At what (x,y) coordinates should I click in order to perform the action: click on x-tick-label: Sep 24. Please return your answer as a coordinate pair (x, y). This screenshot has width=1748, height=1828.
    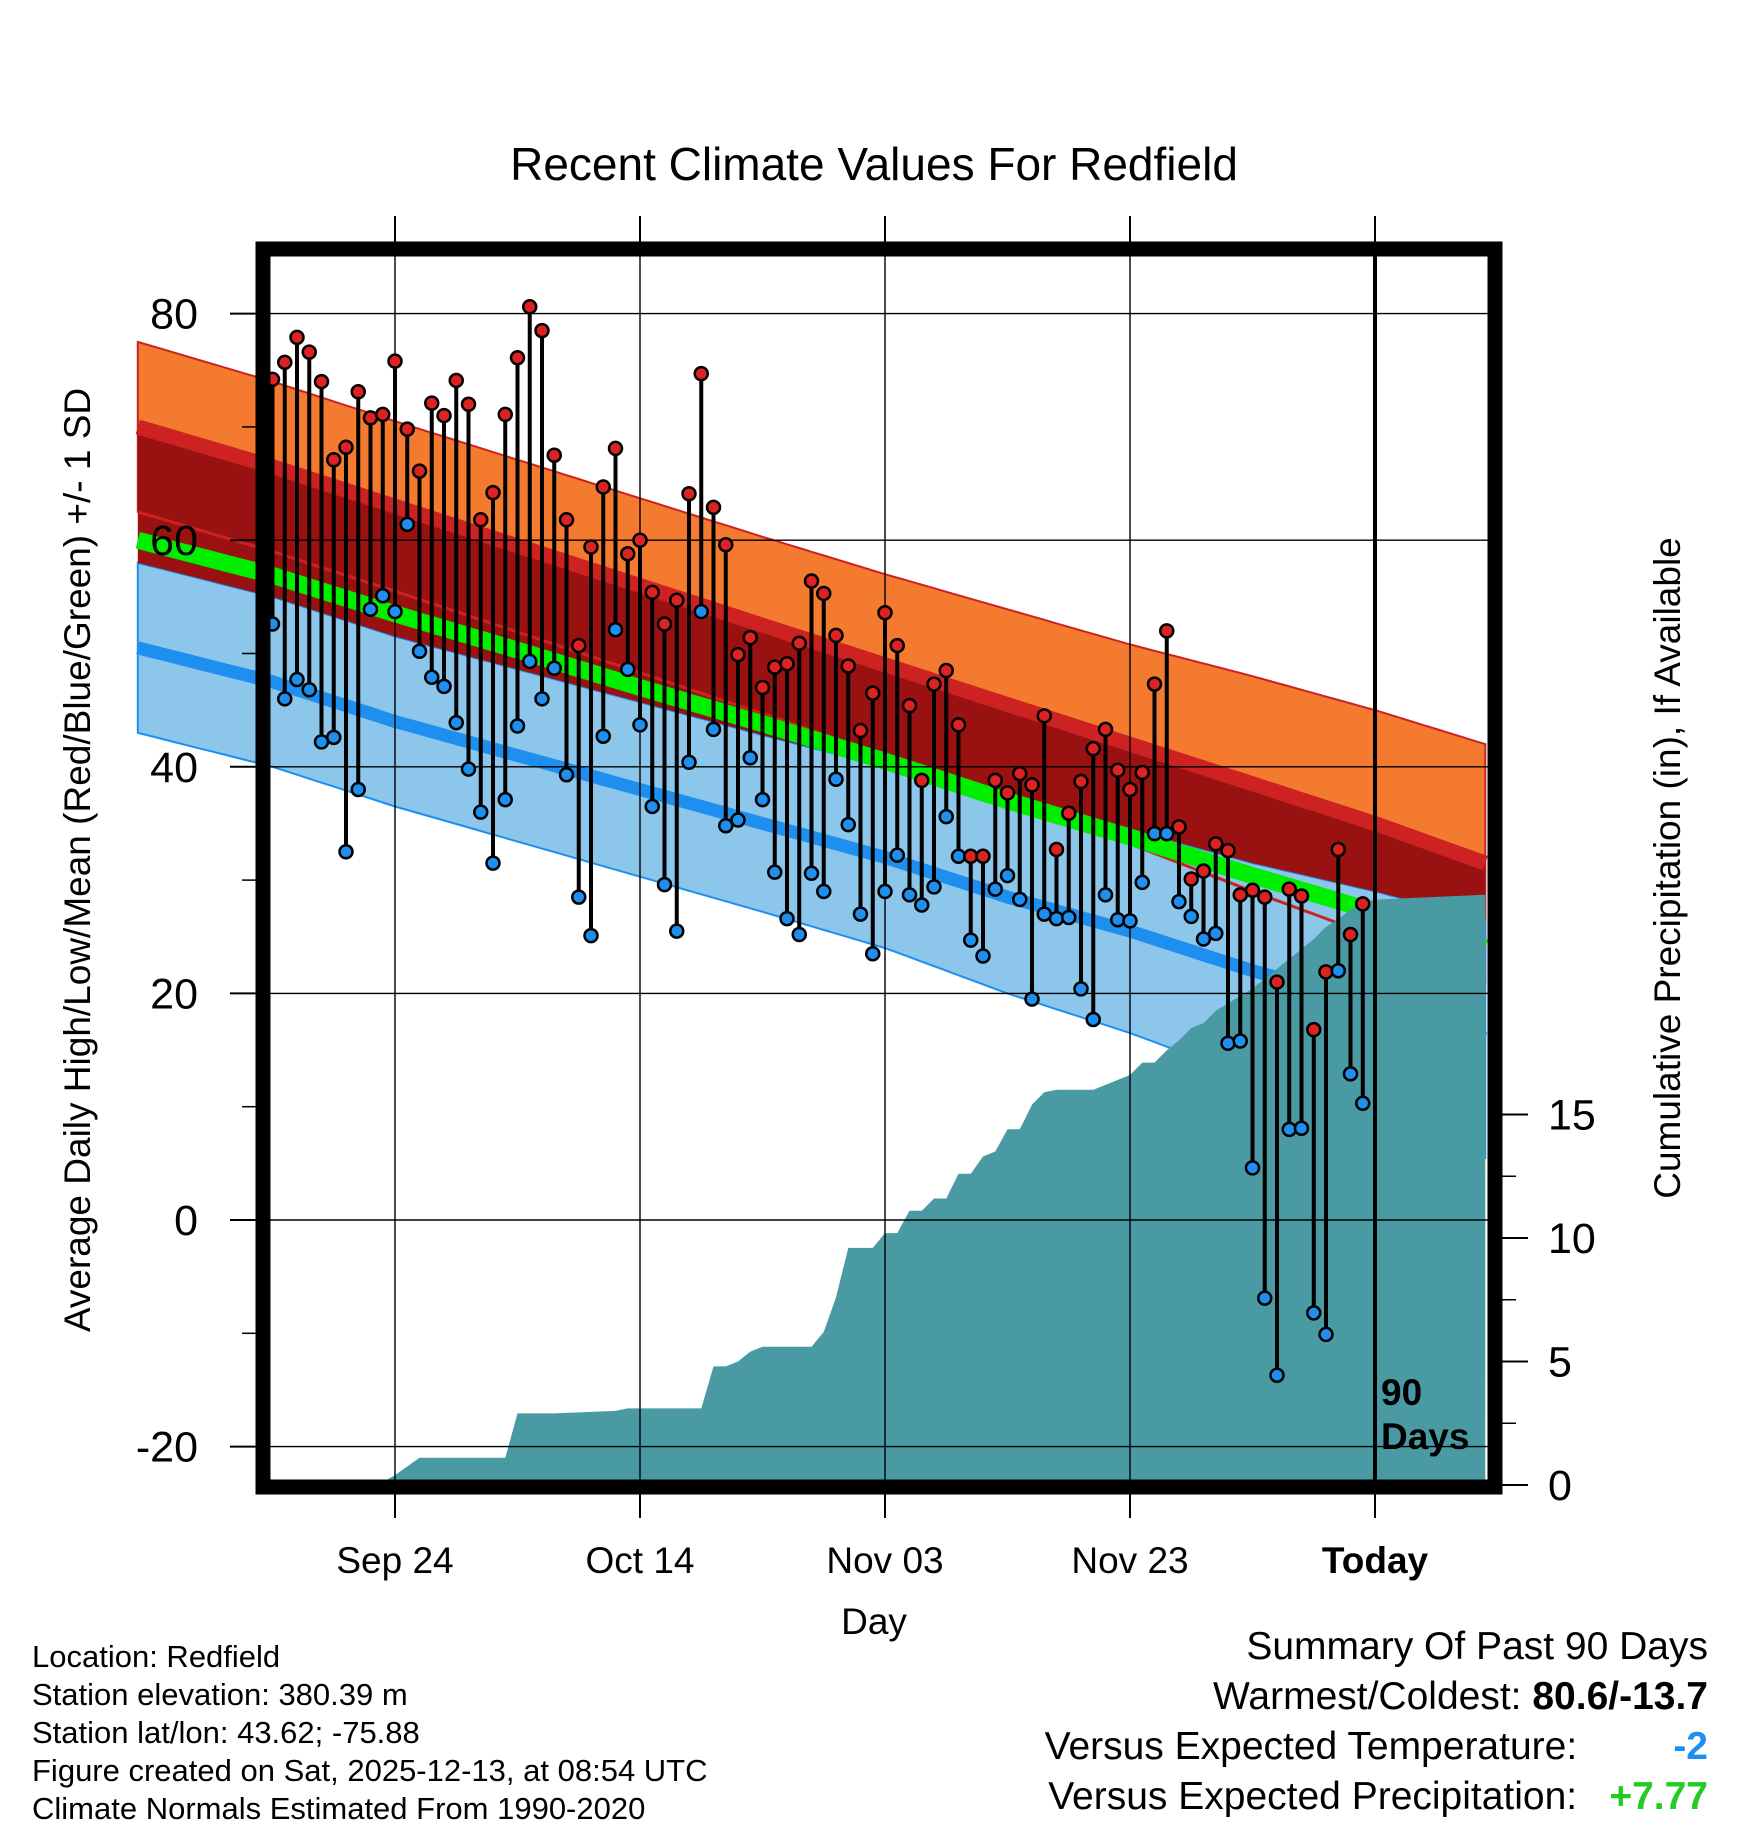
    Looking at the image, I should click on (394, 1560).